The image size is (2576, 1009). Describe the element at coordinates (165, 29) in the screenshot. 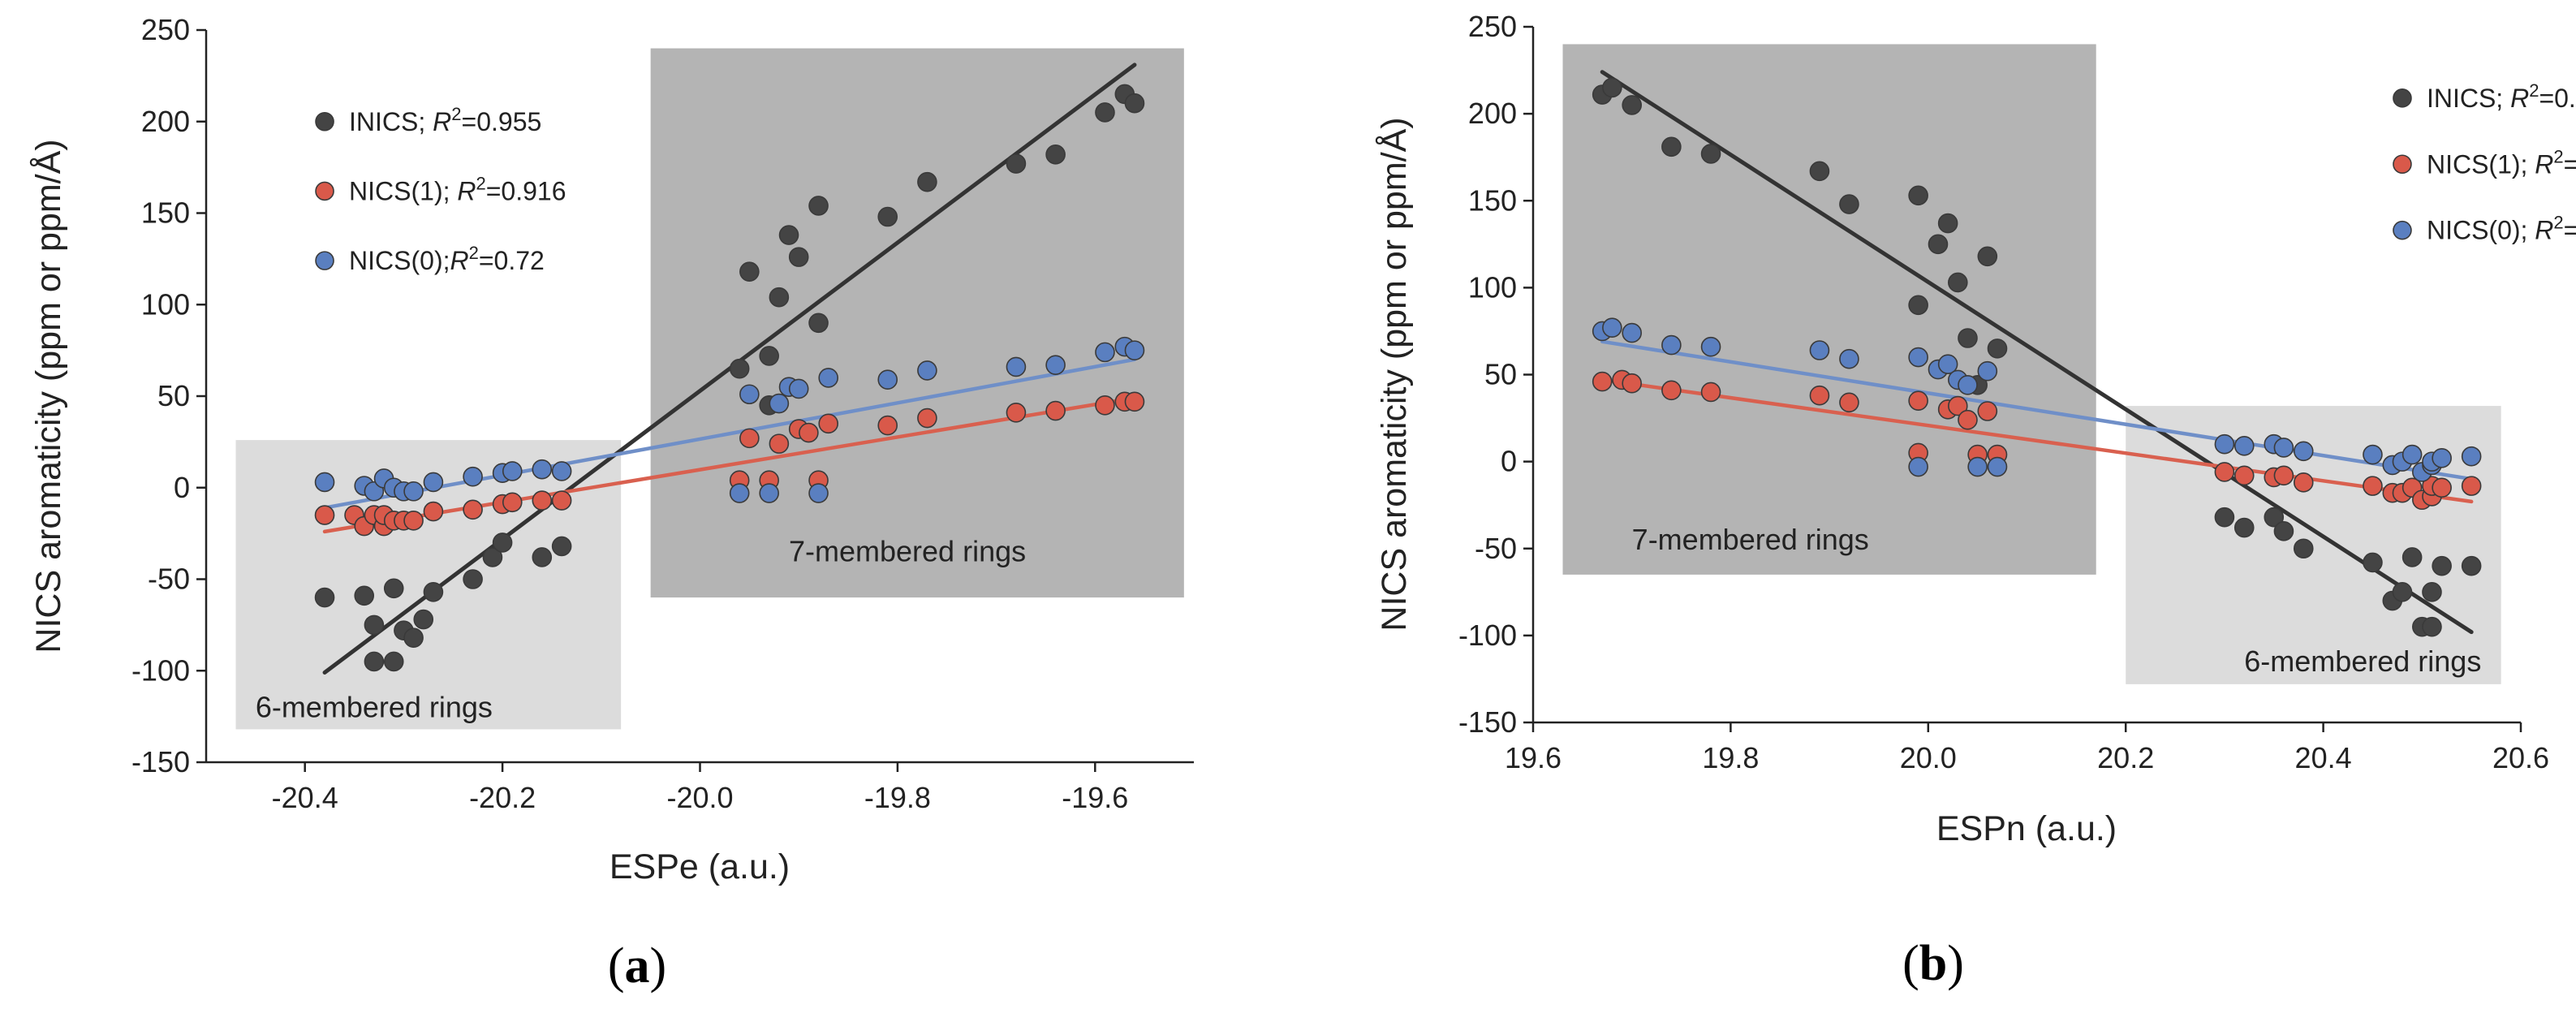

I see `y-tick-label: 250` at that location.